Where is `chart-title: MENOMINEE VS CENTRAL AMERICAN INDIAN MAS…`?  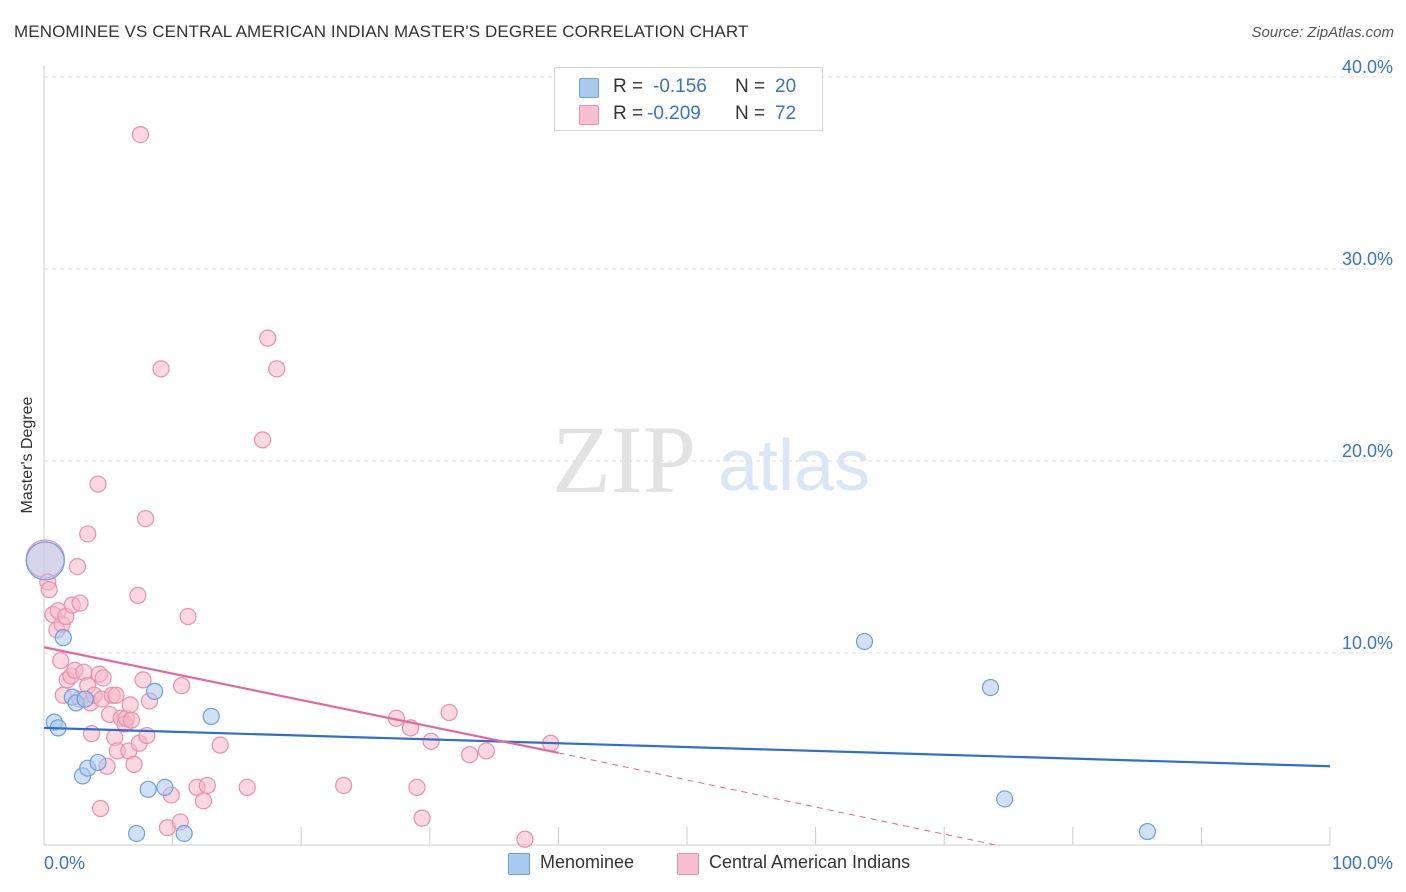 chart-title: MENOMINEE VS CENTRAL AMERICAN INDIAN MAS… is located at coordinates (381, 31).